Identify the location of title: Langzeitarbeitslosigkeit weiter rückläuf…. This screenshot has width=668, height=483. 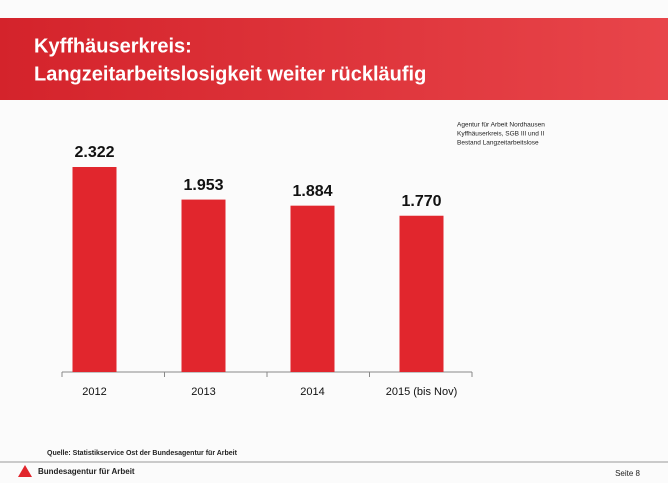
(230, 74).